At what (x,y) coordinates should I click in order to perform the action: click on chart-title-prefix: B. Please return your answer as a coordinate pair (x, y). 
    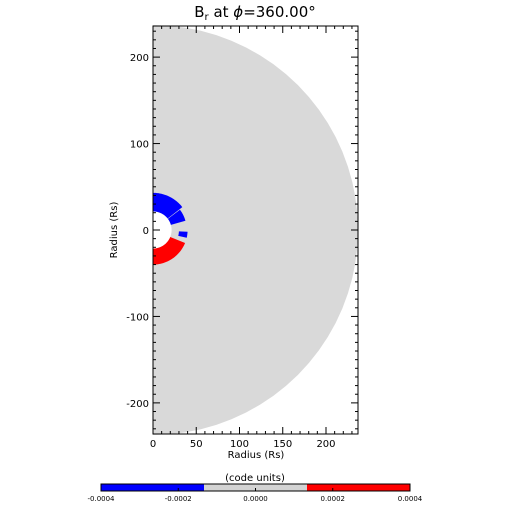
    Looking at the image, I should click on (199, 12).